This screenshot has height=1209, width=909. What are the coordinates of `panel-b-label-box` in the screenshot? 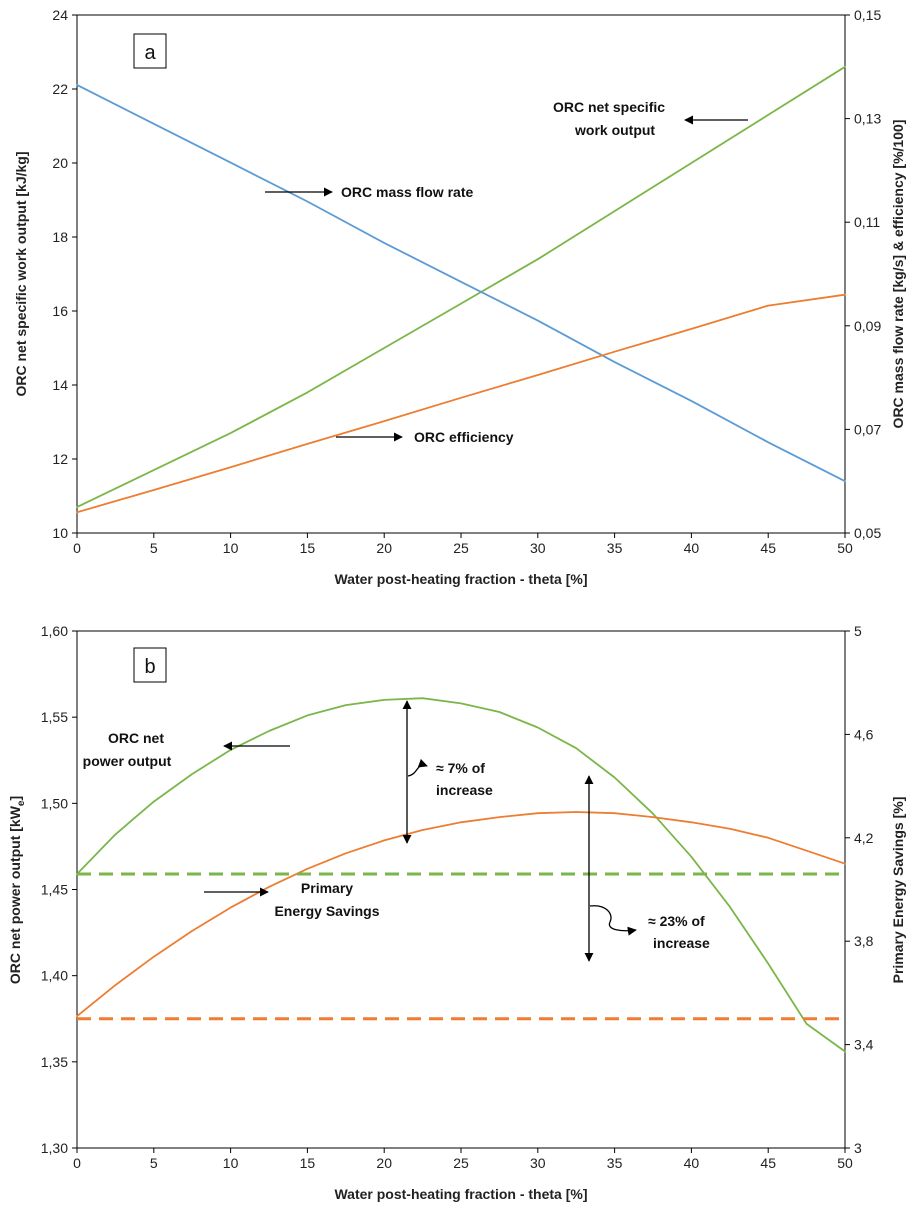 It's located at (150, 665).